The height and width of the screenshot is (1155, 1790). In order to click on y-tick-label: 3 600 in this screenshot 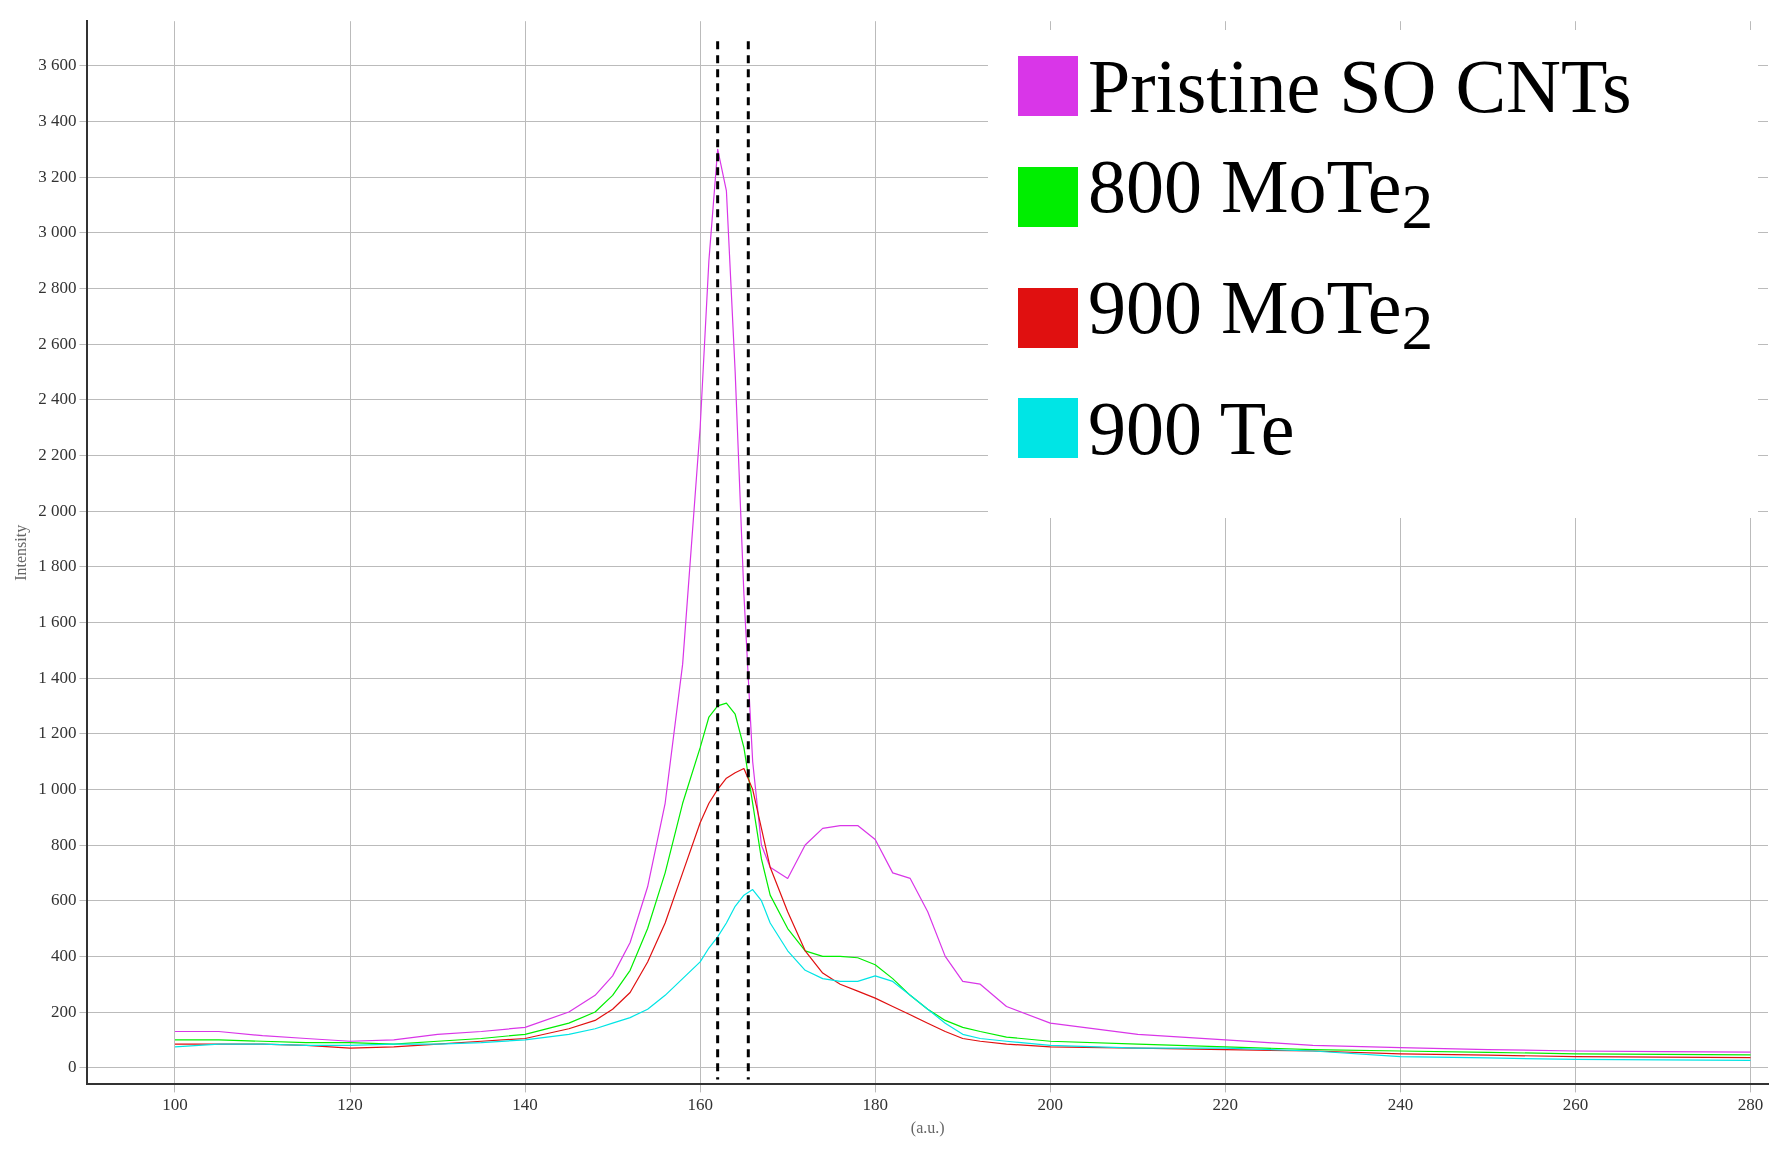, I will do `click(57, 65)`.